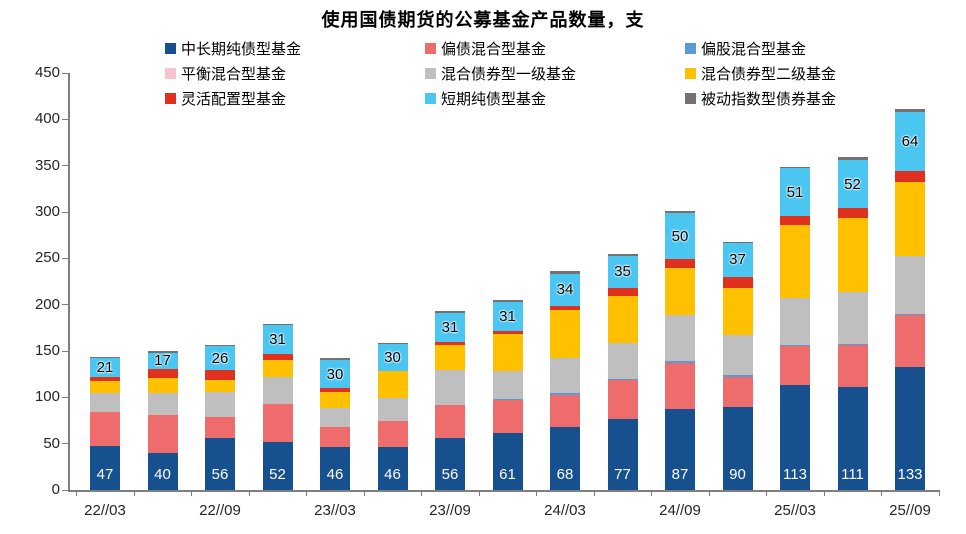 The width and height of the screenshot is (966, 534). Describe the element at coordinates (494, 99) in the screenshot. I see `legend-label: 短期纯债型基金` at that location.